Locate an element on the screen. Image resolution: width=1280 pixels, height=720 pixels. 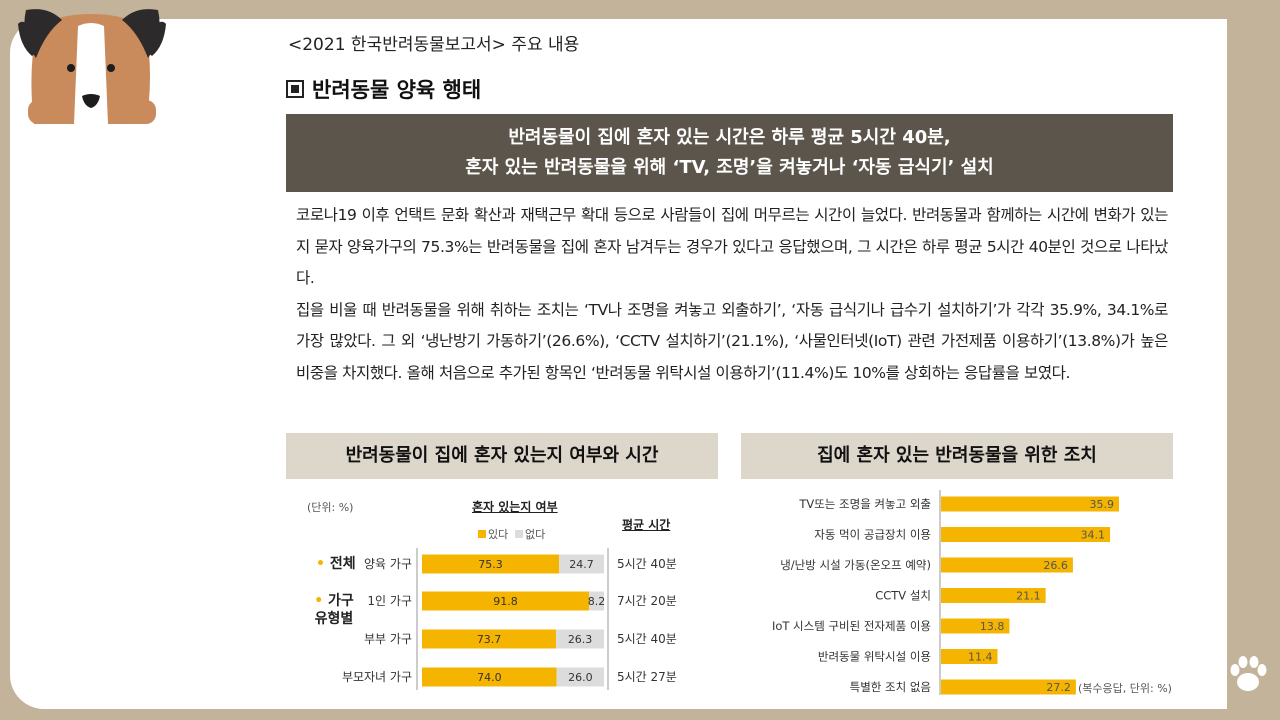
action-bar-value: 21.1 is located at coordinates (1028, 596).